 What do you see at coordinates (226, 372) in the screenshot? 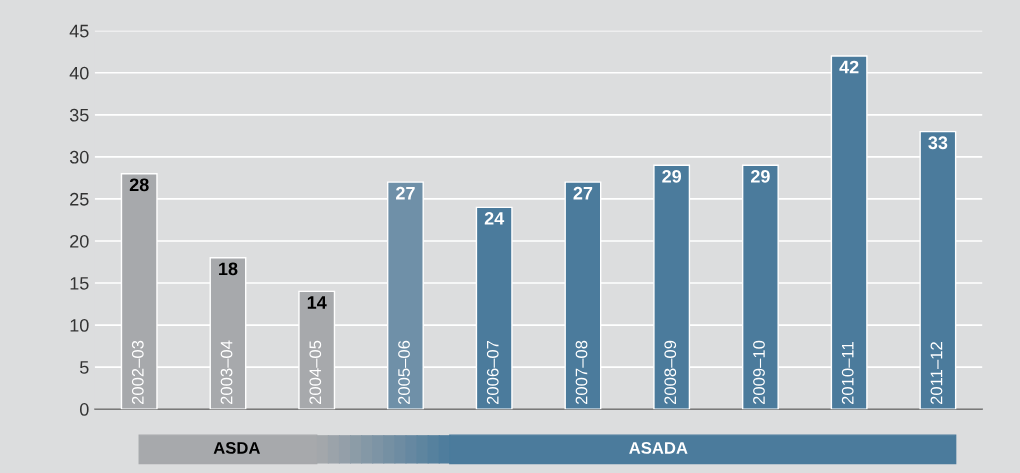
I see `x-tick-label: 2003–04` at bounding box center [226, 372].